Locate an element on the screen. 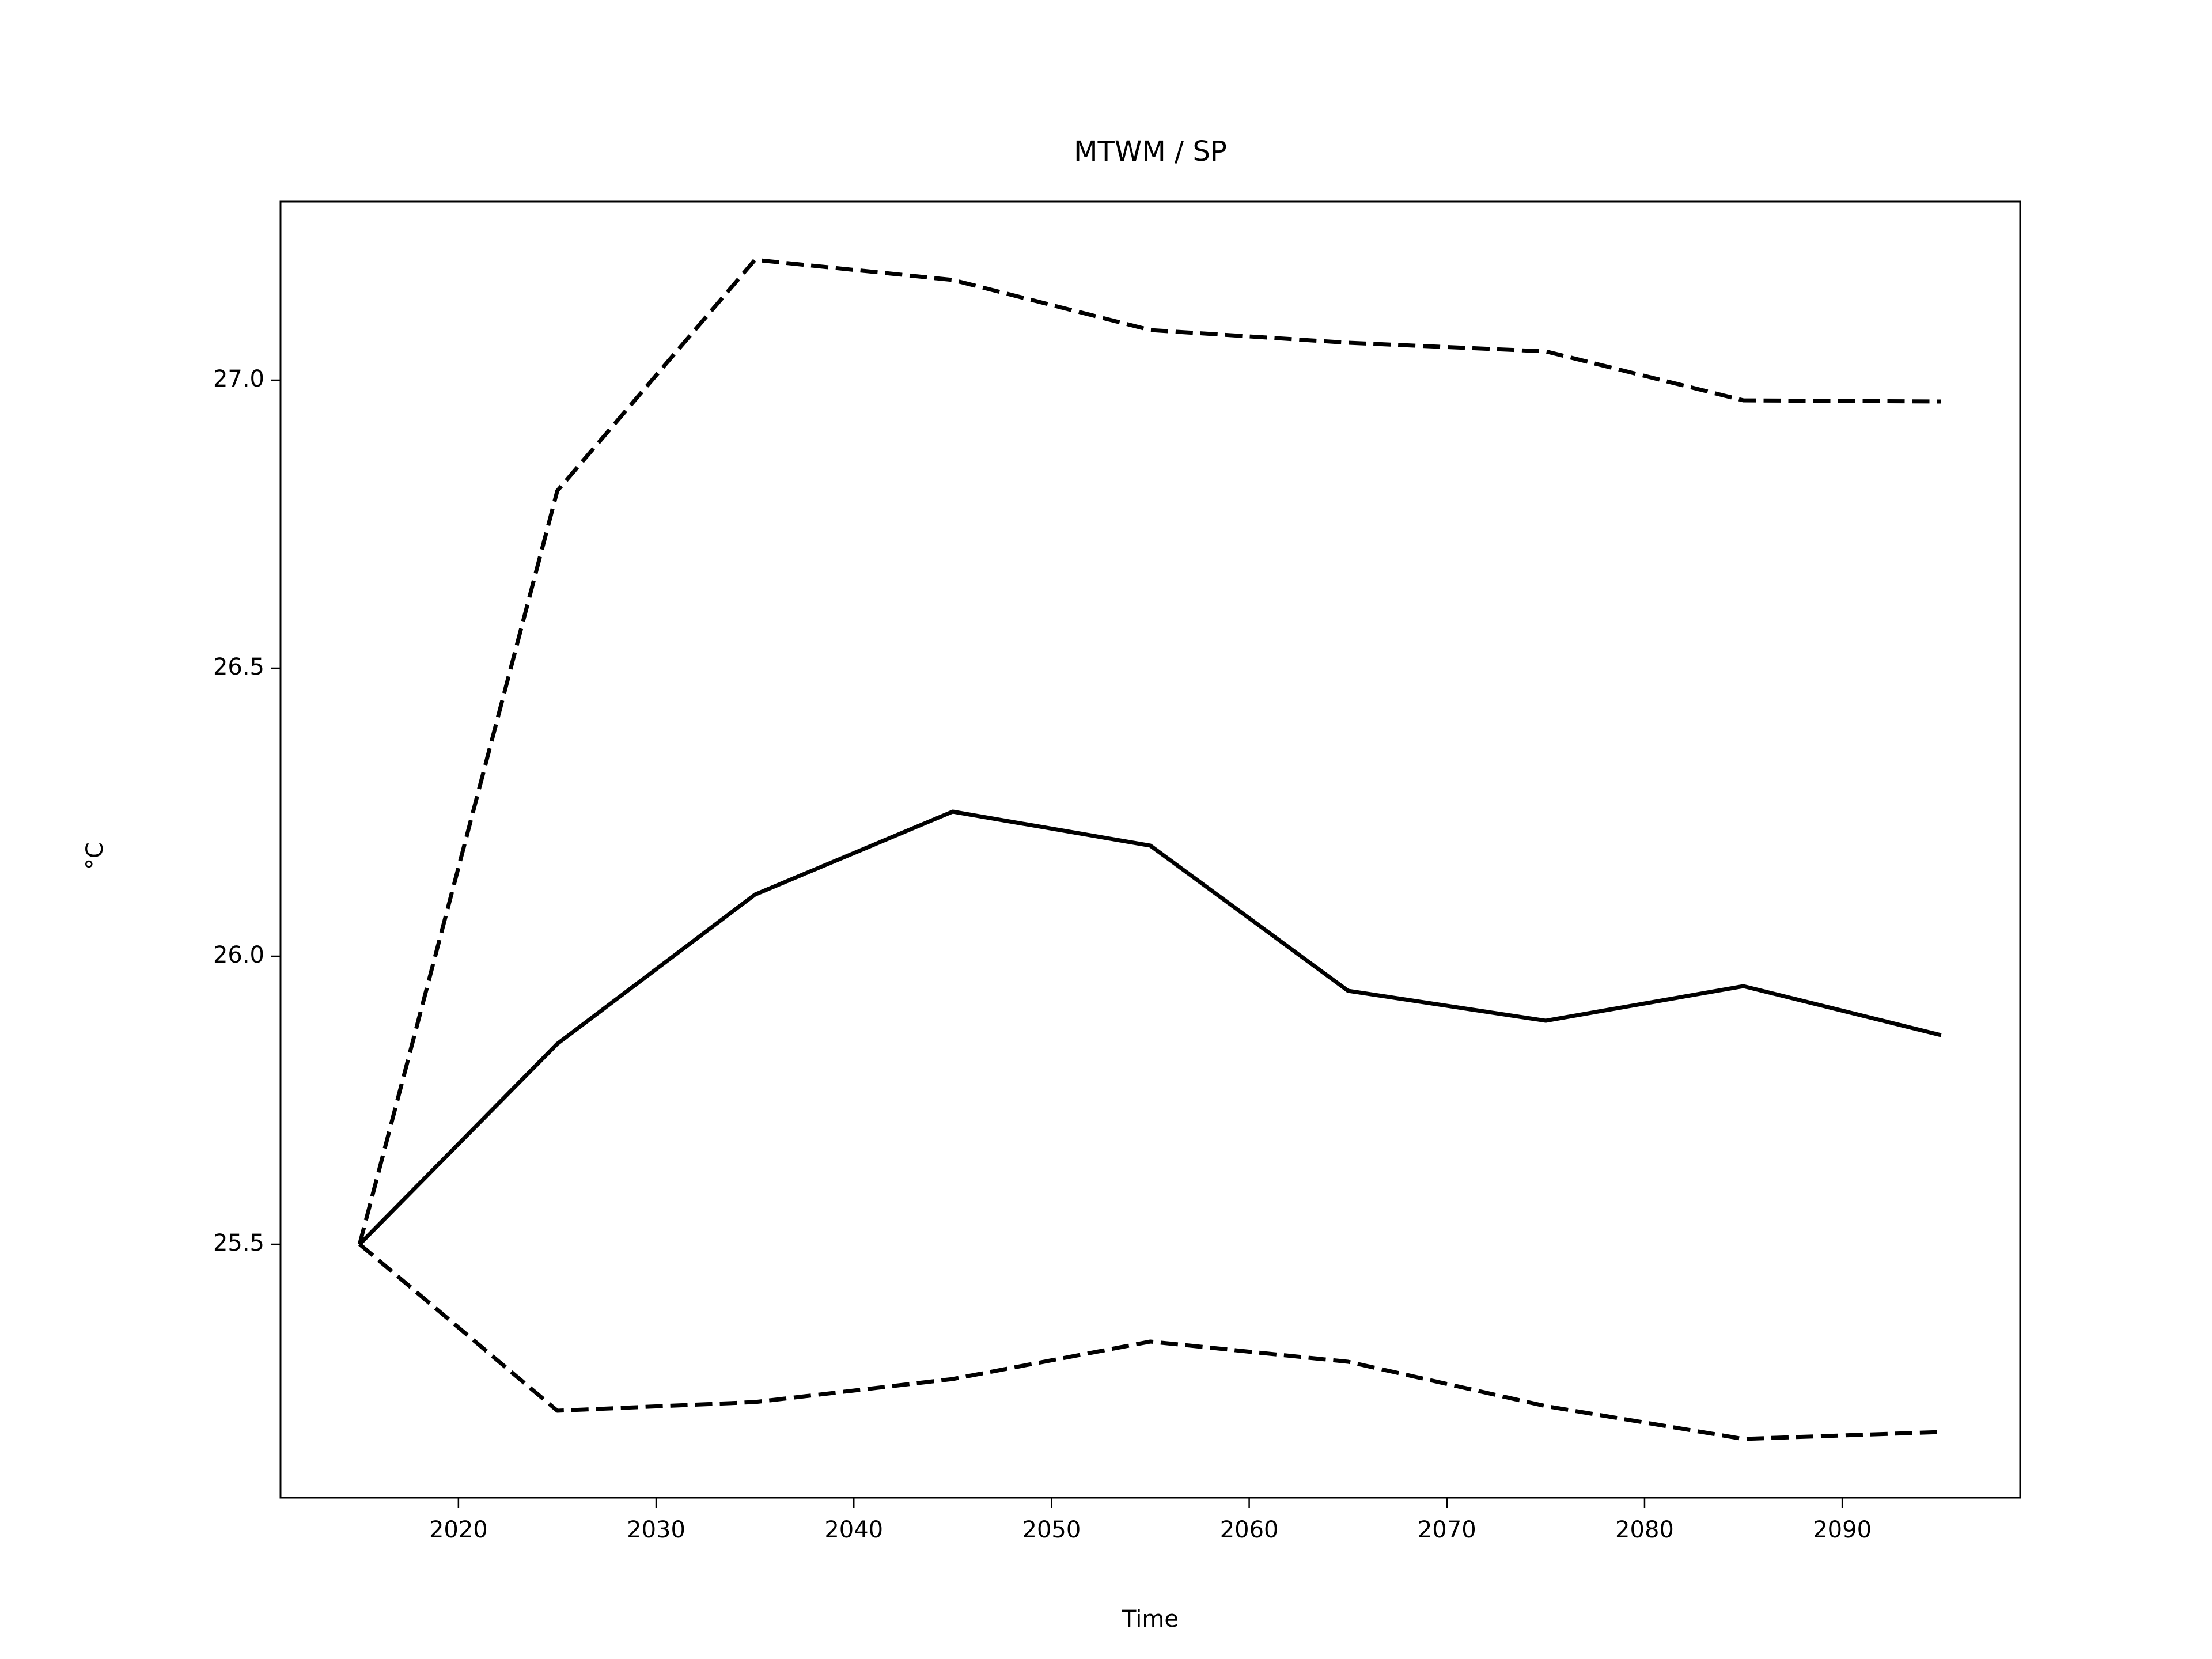 The width and height of the screenshot is (2212, 1659). x-tick-label: 2060 is located at coordinates (1249, 1530).